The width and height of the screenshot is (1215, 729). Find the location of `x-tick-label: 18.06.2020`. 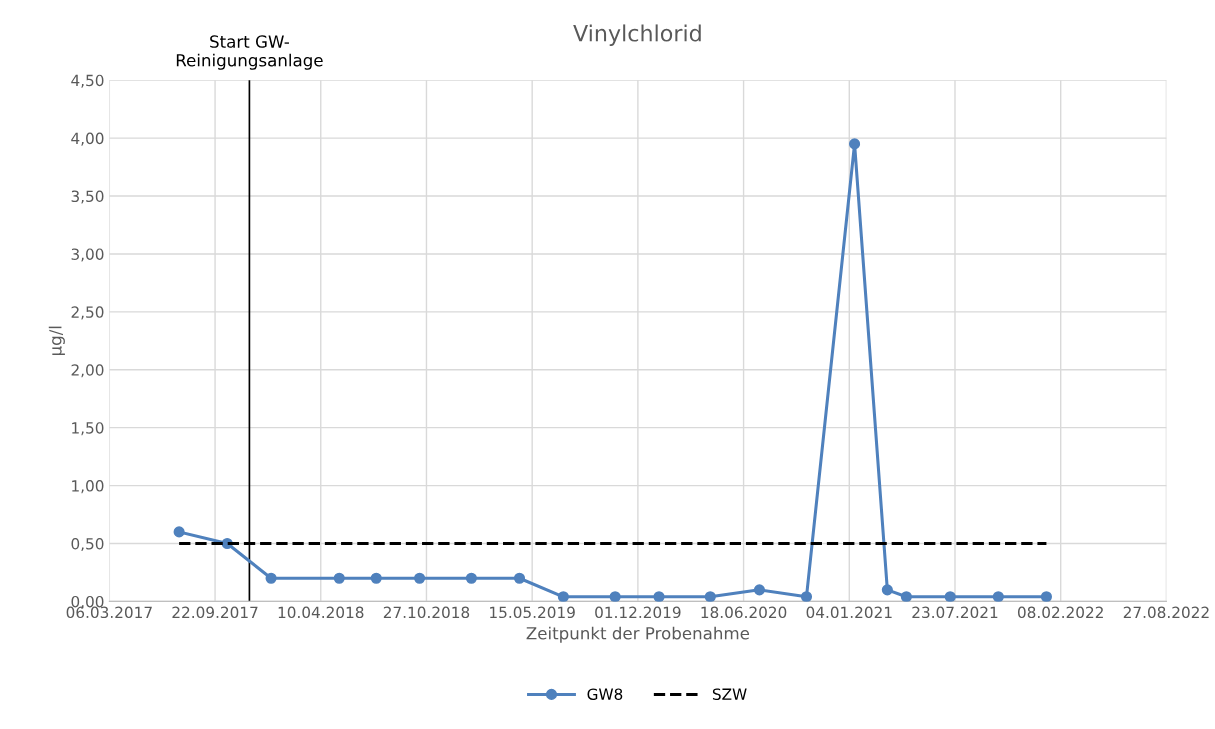

x-tick-label: 18.06.2020 is located at coordinates (744, 612).